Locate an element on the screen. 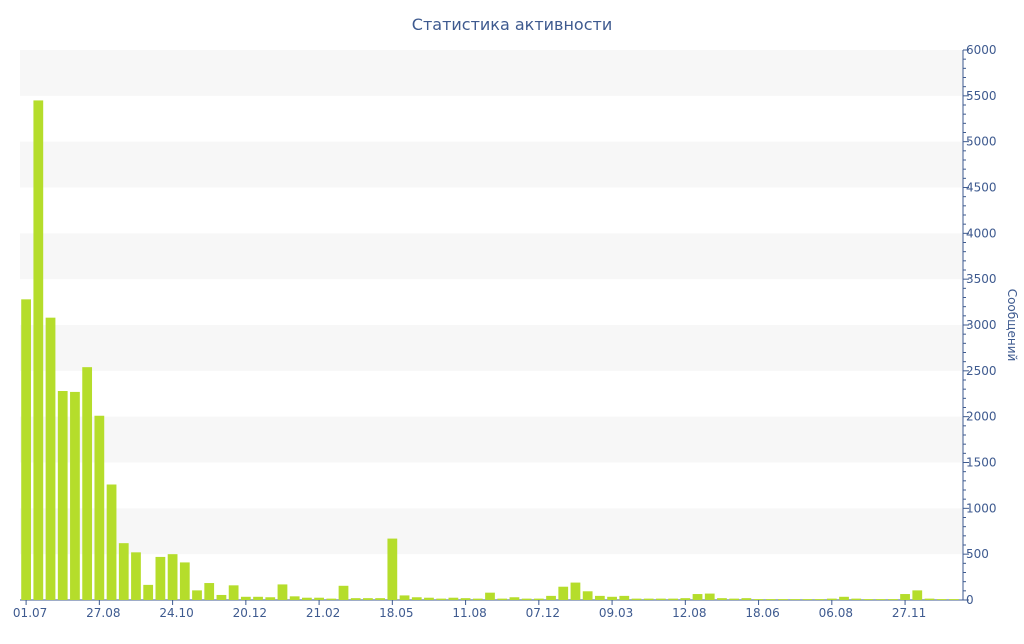 The height and width of the screenshot is (644, 1024). y-tick-label: 2500 is located at coordinates (981, 371).